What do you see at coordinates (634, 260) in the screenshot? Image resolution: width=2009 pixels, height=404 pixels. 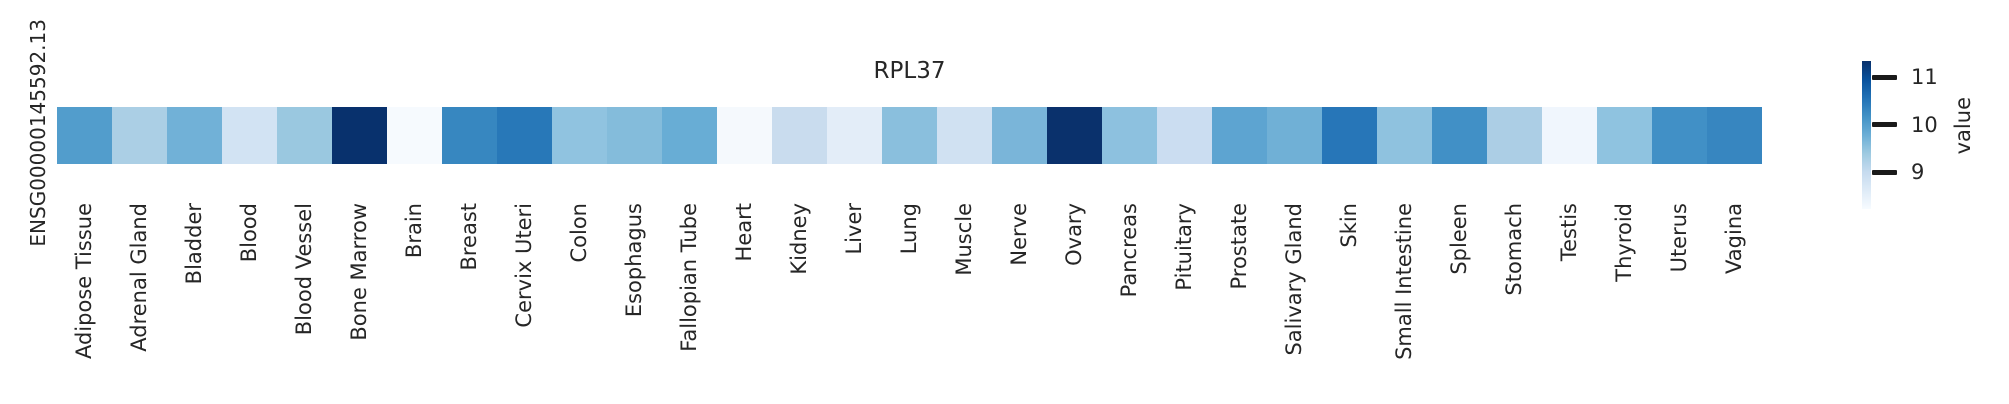 I see `x-tick-label: Esophagus` at bounding box center [634, 260].